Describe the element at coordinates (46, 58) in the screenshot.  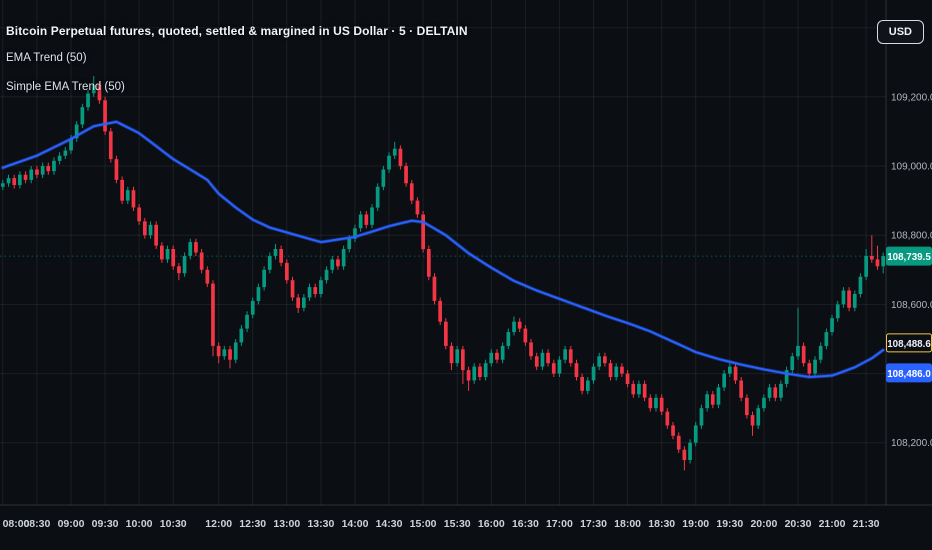
I see `indicator-ema-trend: EMA Trend (50)` at that location.